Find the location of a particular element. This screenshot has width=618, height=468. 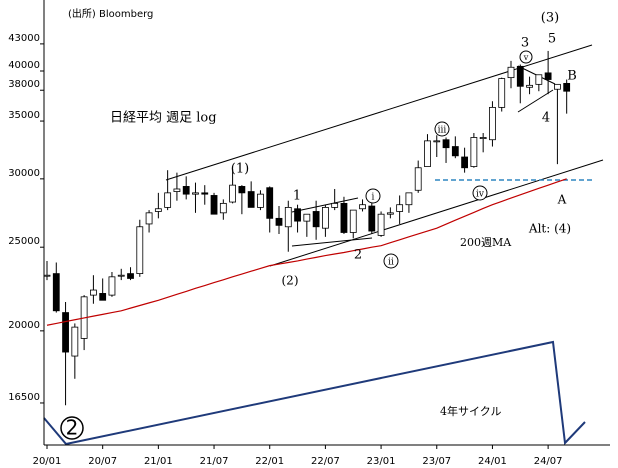

x-tick-label: 21/07 is located at coordinates (214, 461).